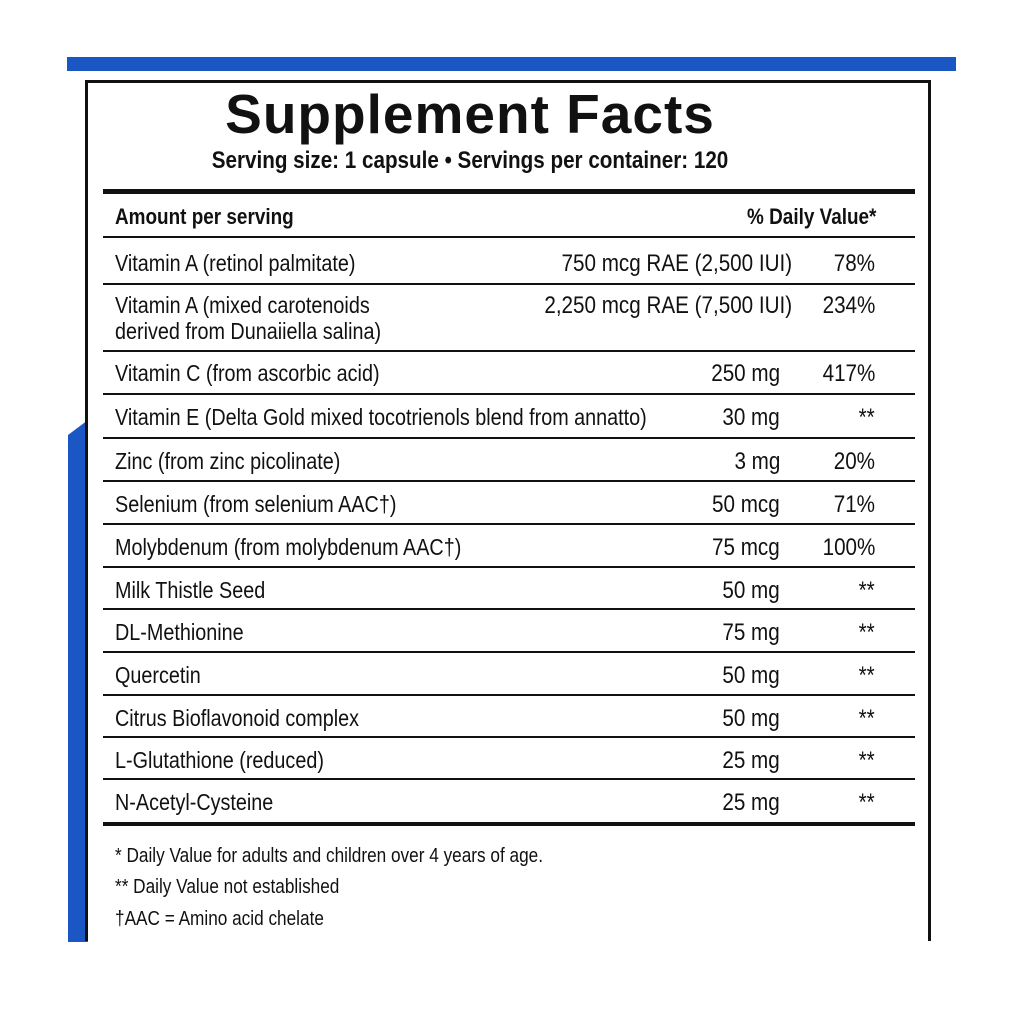 This screenshot has height=1024, width=1024. I want to click on amount: 3 mg, so click(757, 461).